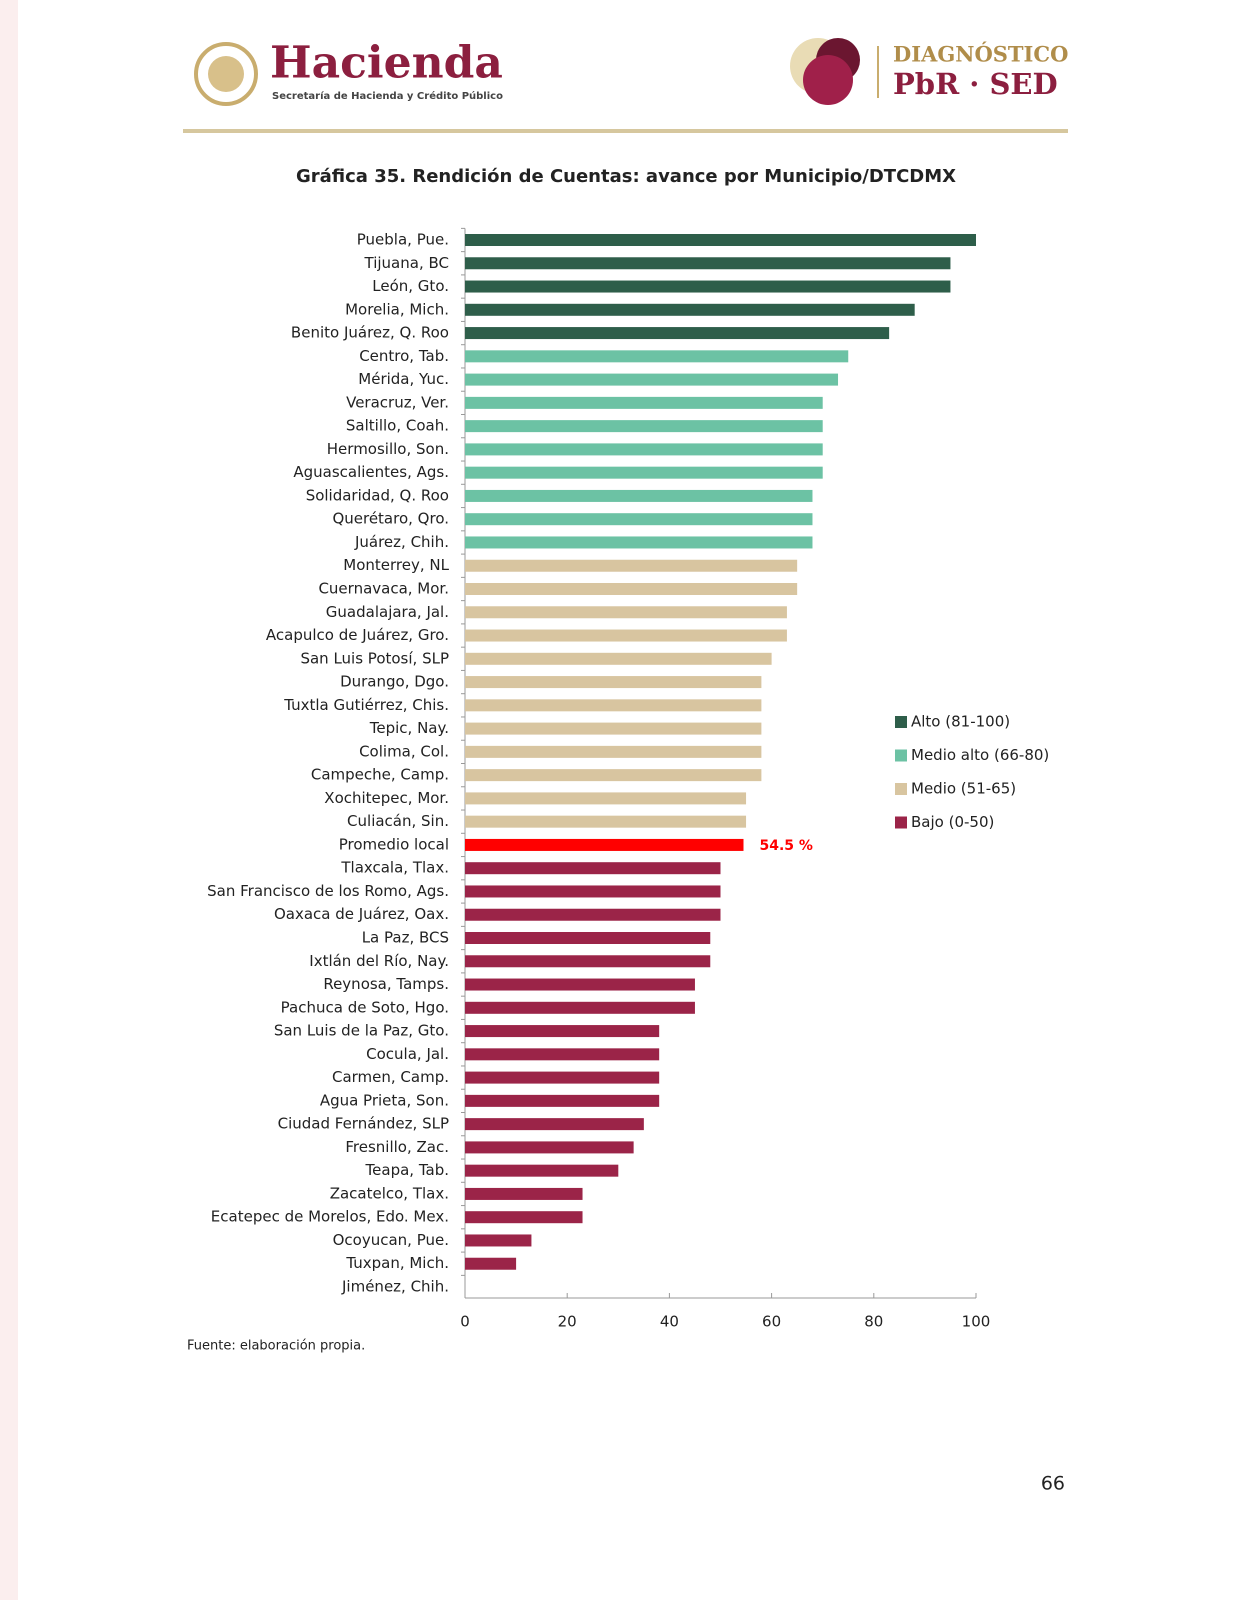 This screenshot has height=1604, width=1256. Describe the element at coordinates (371, 472) in the screenshot. I see `y-tick-label: Aguascalientes, Ags.` at that location.